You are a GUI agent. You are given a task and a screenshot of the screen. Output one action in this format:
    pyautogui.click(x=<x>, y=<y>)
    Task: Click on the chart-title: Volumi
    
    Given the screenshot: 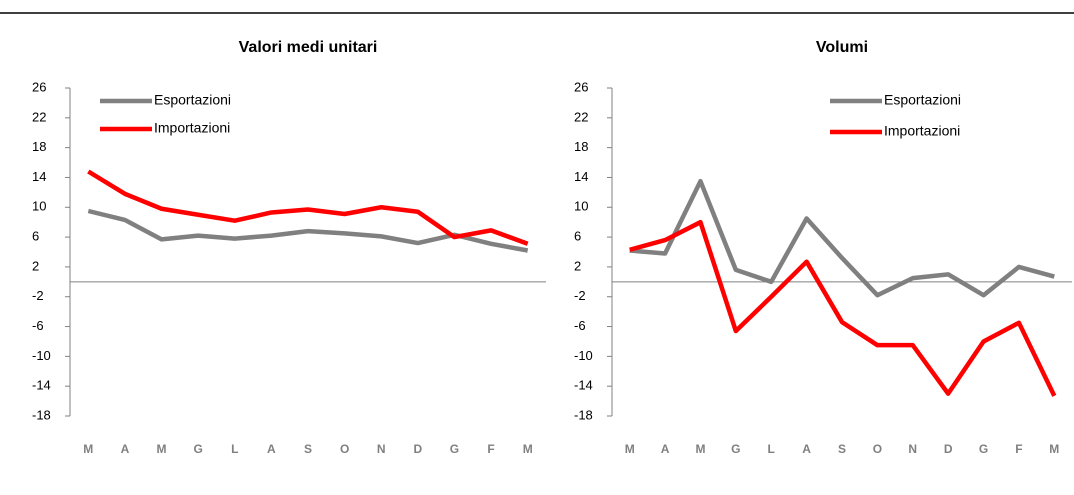 What is the action you would take?
    pyautogui.click(x=842, y=47)
    